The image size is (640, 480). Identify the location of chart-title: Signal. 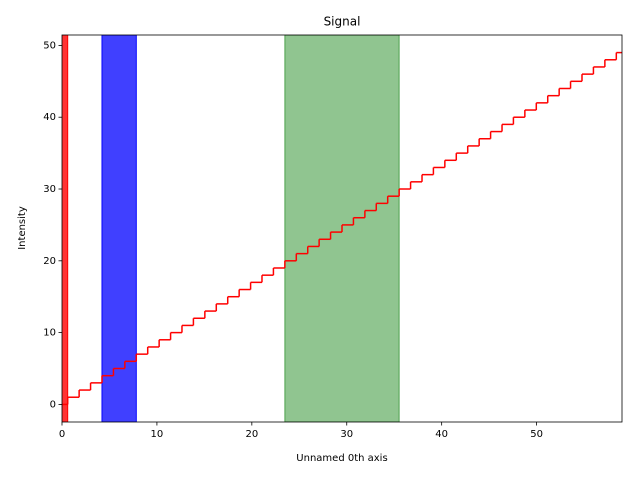
(342, 22).